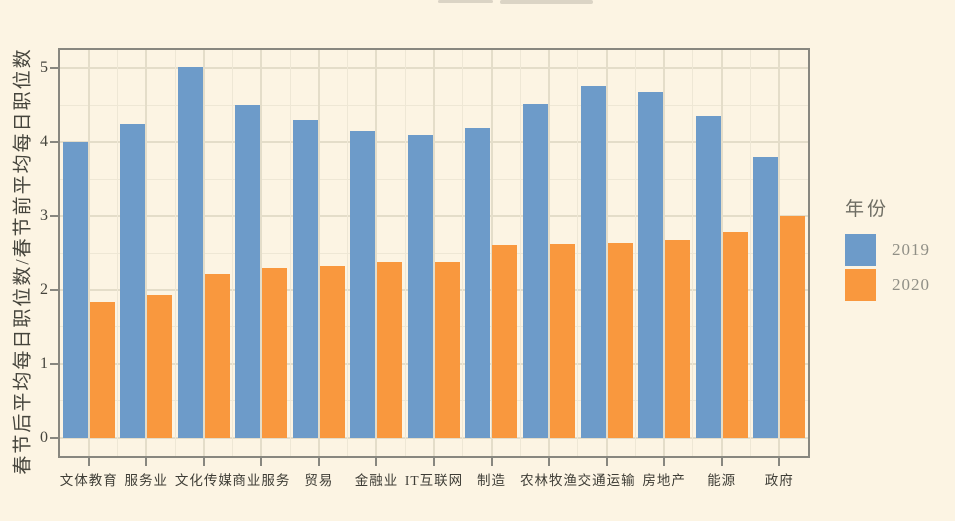  What do you see at coordinates (390, 349) in the screenshot?
I see `bar-2020-金融业` at bounding box center [390, 349].